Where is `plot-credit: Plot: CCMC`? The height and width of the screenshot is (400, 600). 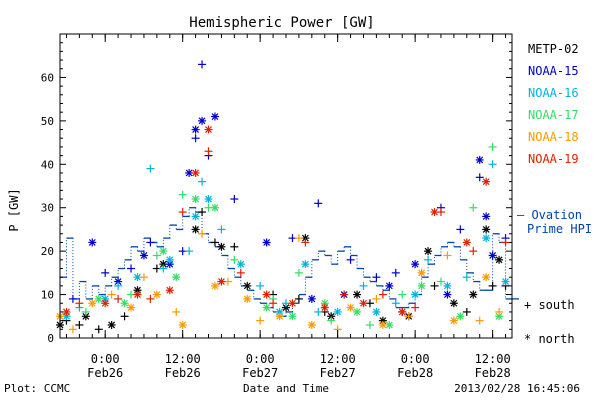
plot-credit: Plot: CCMC is located at coordinates (37, 388).